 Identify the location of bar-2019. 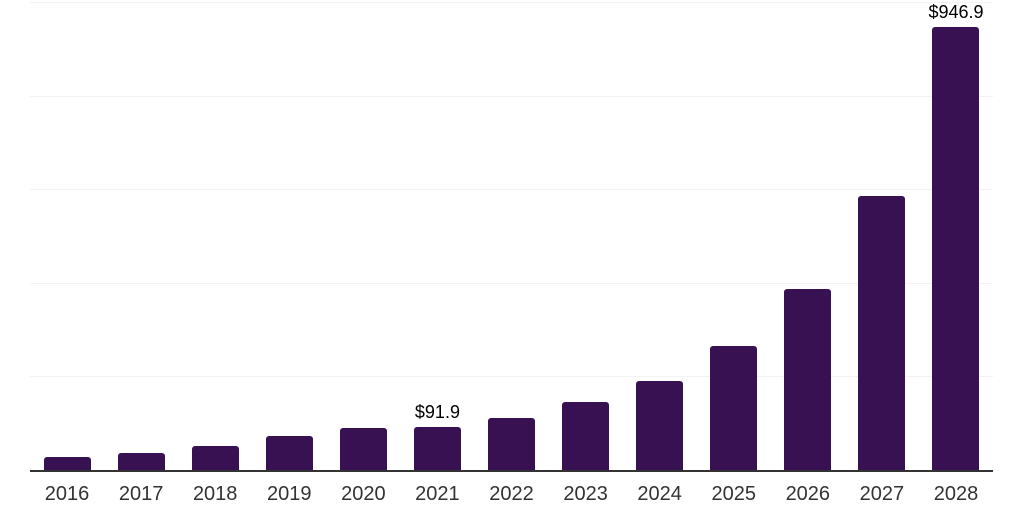
(289, 453).